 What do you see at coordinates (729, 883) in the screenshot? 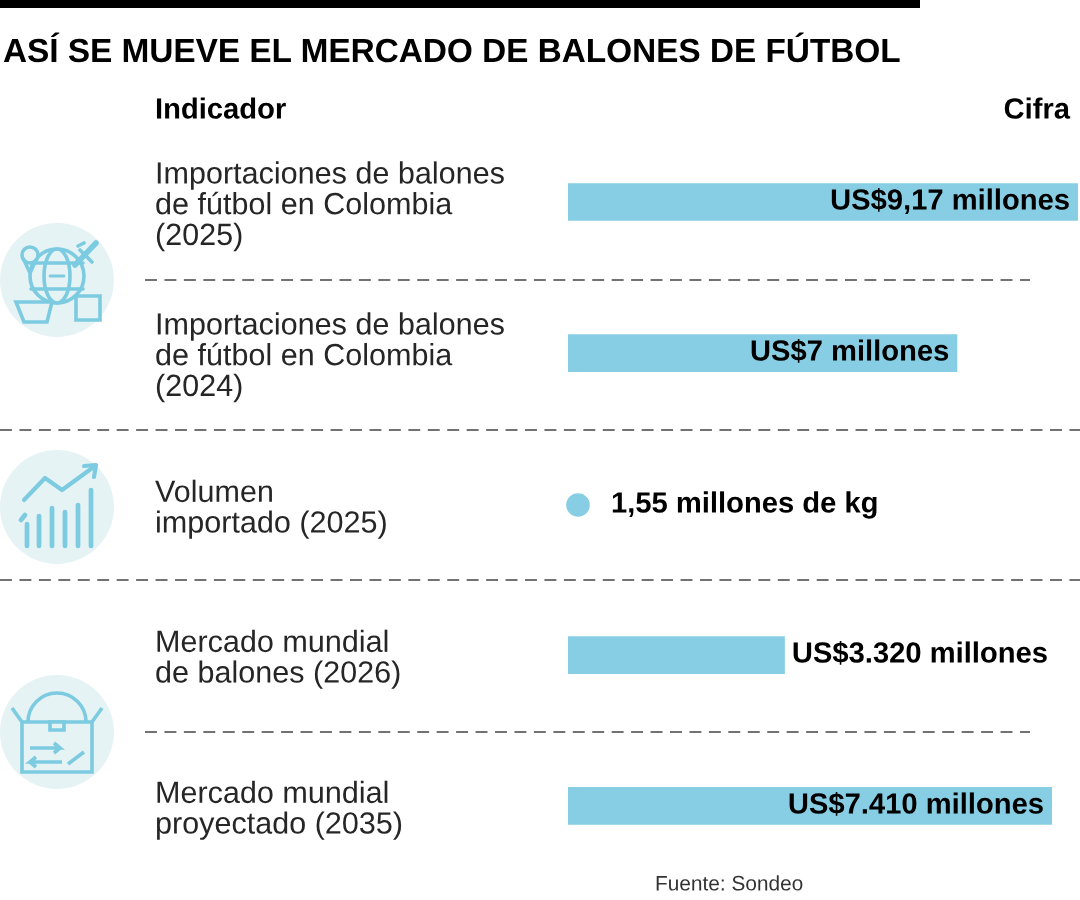
I see `annotation: Fuente: Sondeo` at bounding box center [729, 883].